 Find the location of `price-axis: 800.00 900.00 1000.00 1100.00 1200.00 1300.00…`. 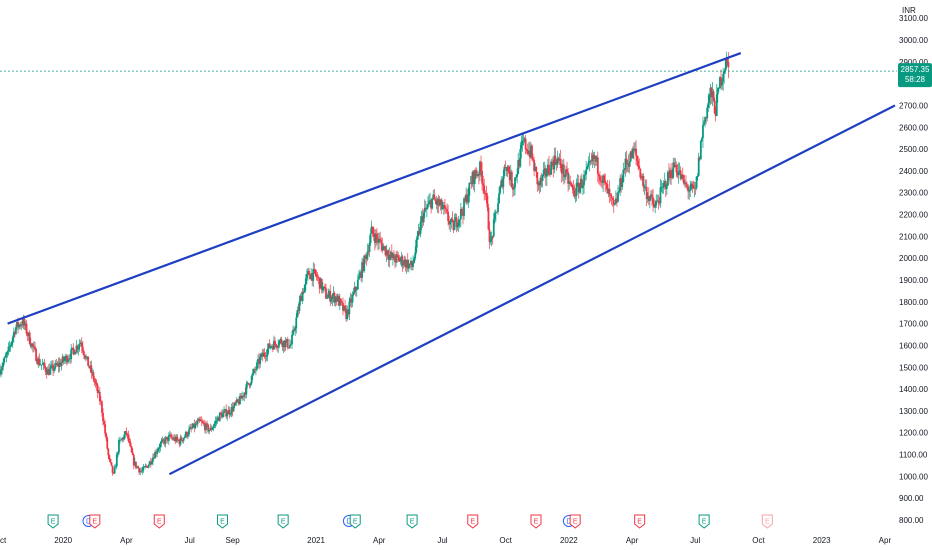

price-axis: 800.00 900.00 1000.00 1100.00 1200.00 1300.00… is located at coordinates (913, 269).